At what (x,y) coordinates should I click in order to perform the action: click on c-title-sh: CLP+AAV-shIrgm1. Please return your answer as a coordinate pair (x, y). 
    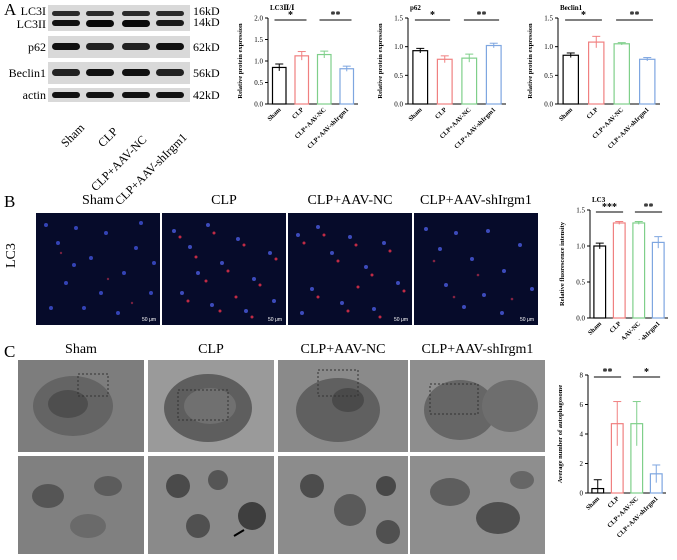
    Looking at the image, I should click on (477, 349).